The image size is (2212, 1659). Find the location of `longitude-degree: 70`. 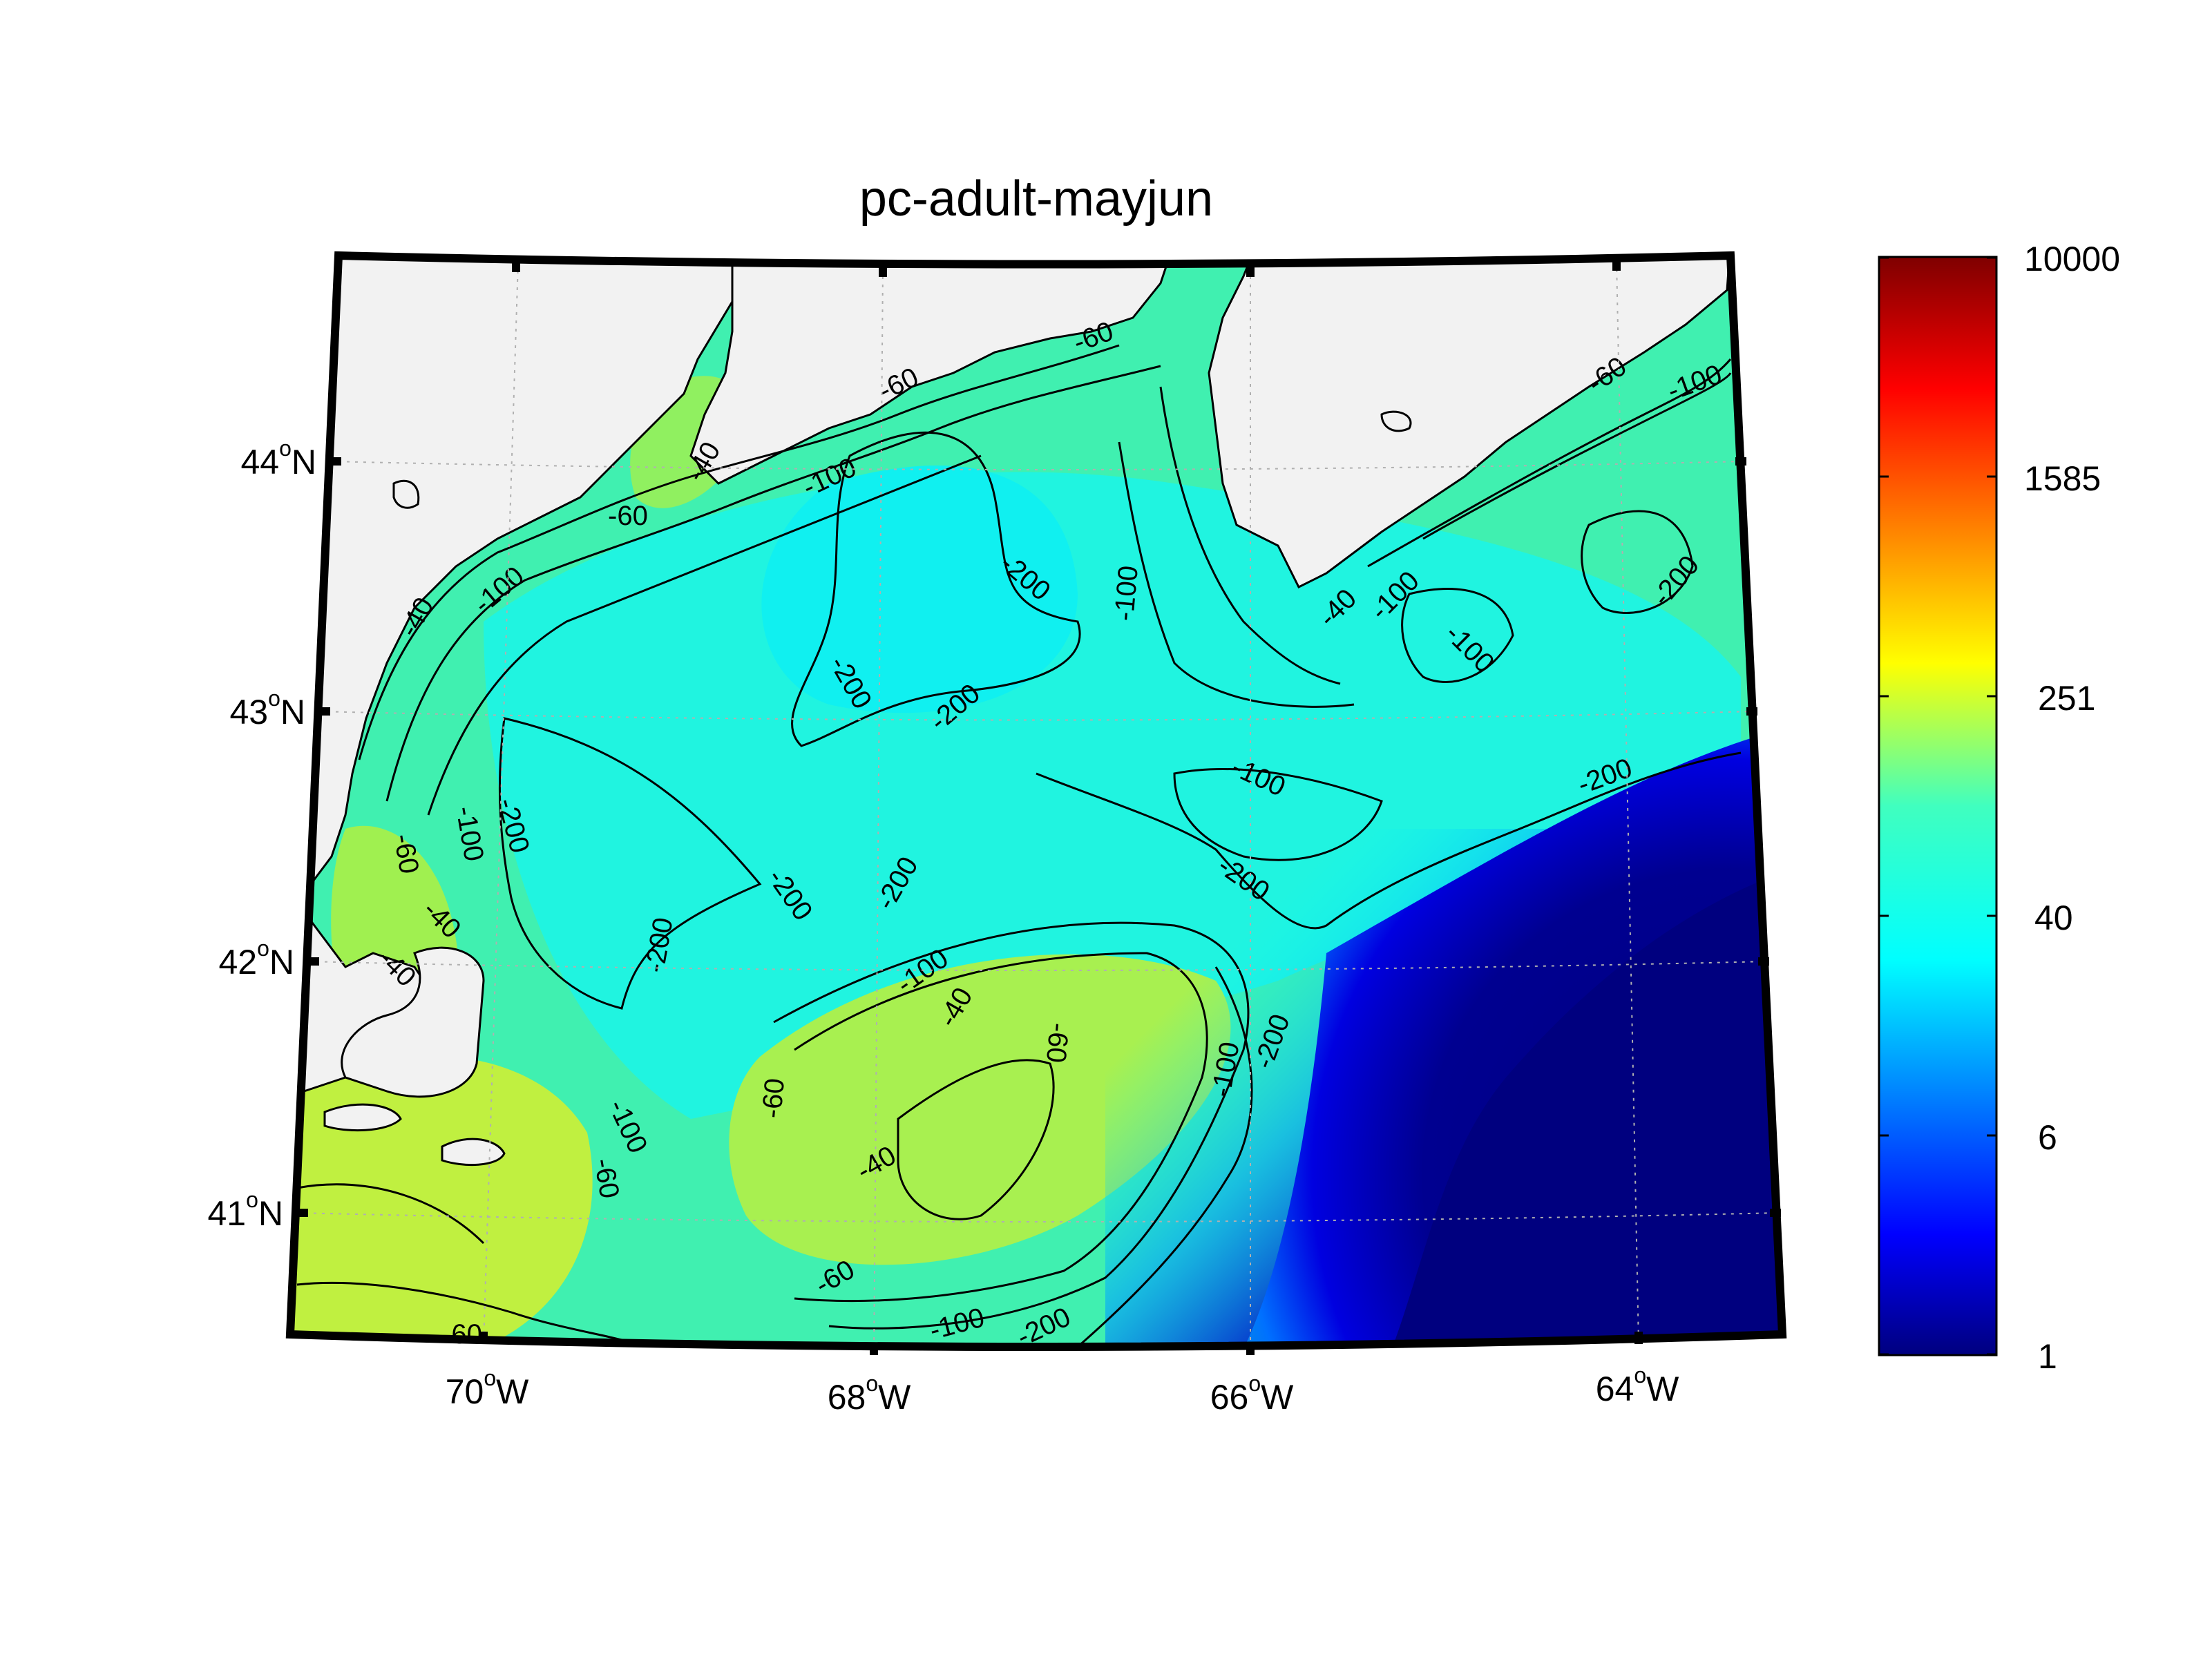

longitude-degree: 70 is located at coordinates (465, 1391).